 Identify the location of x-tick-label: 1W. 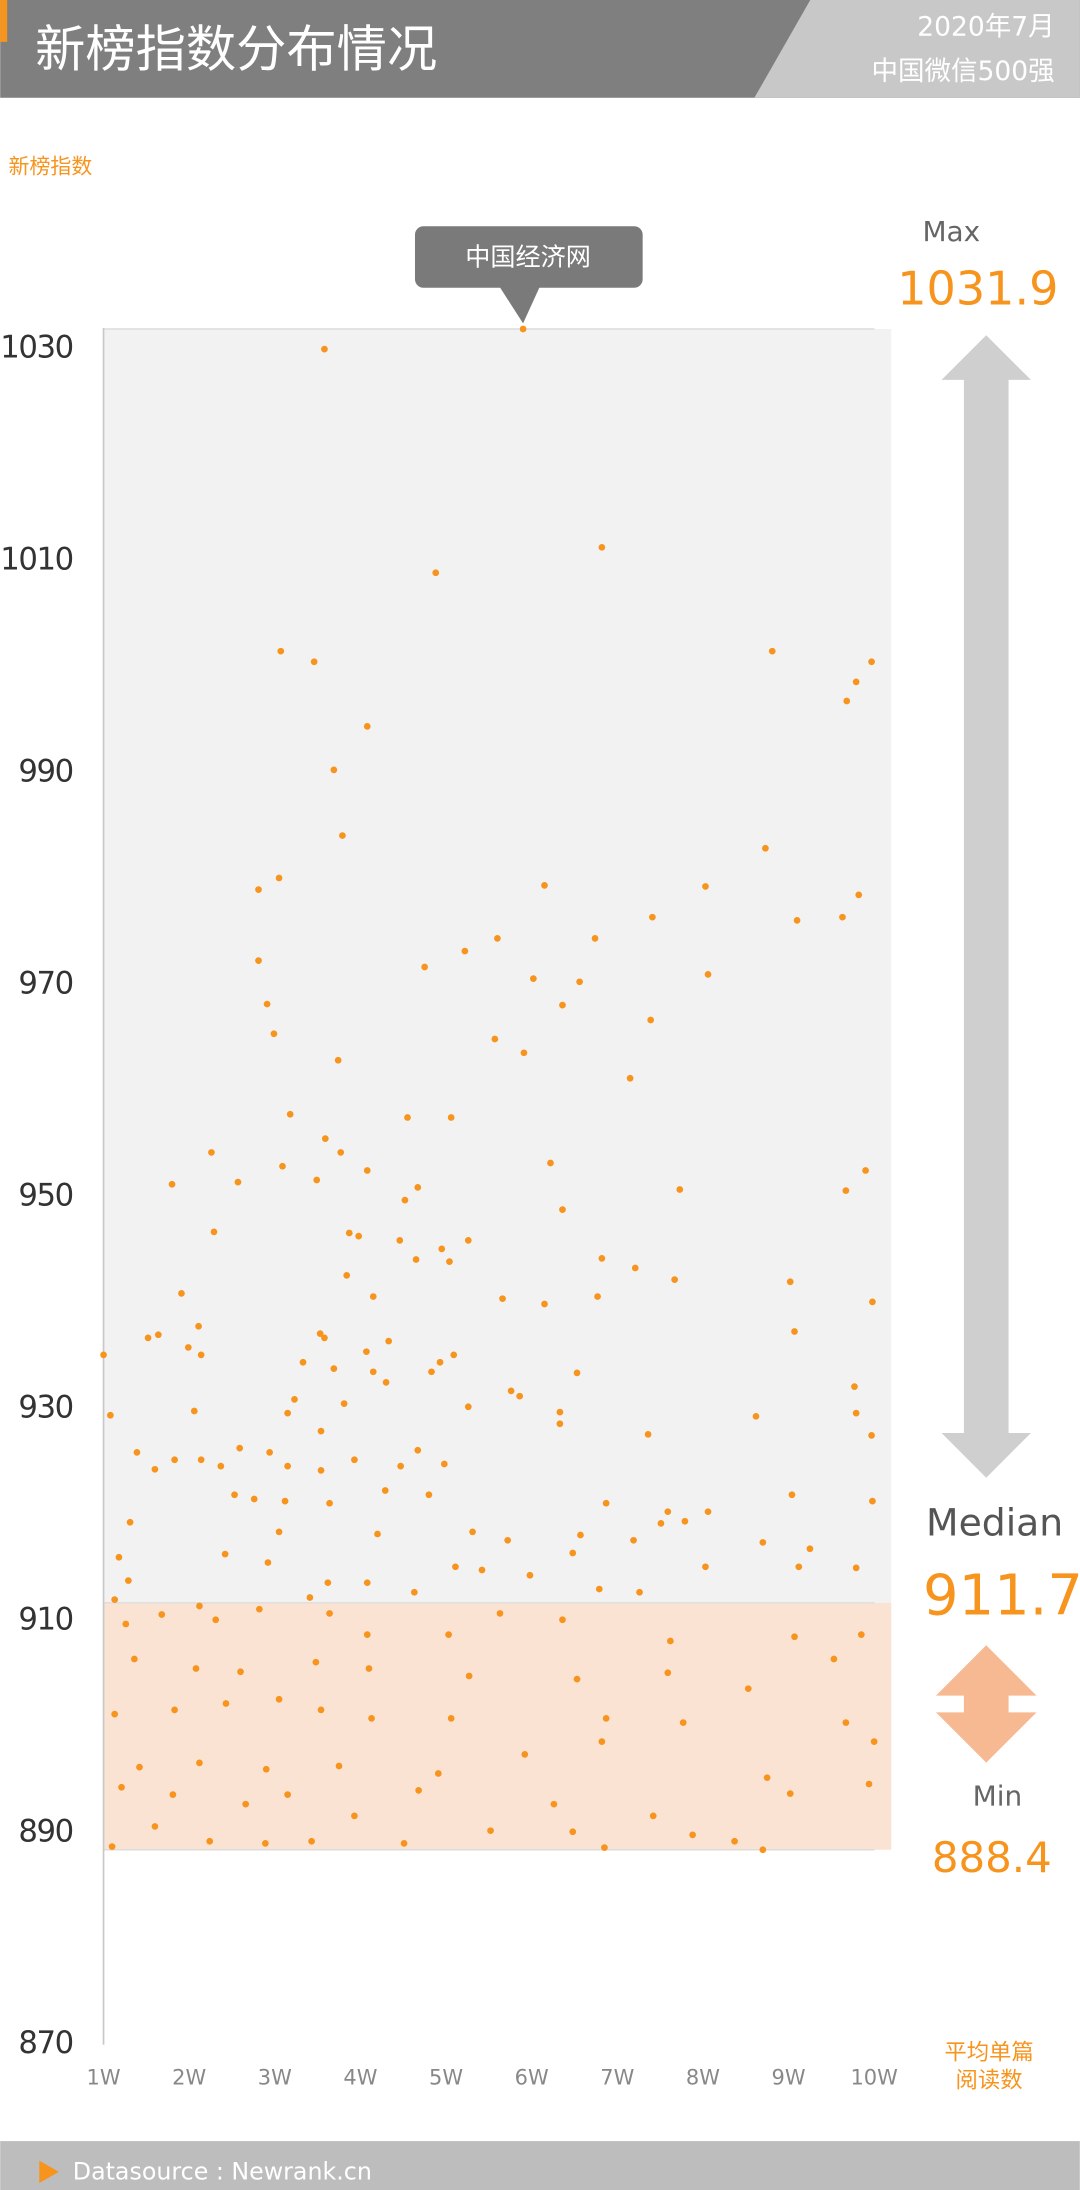
(104, 2077).